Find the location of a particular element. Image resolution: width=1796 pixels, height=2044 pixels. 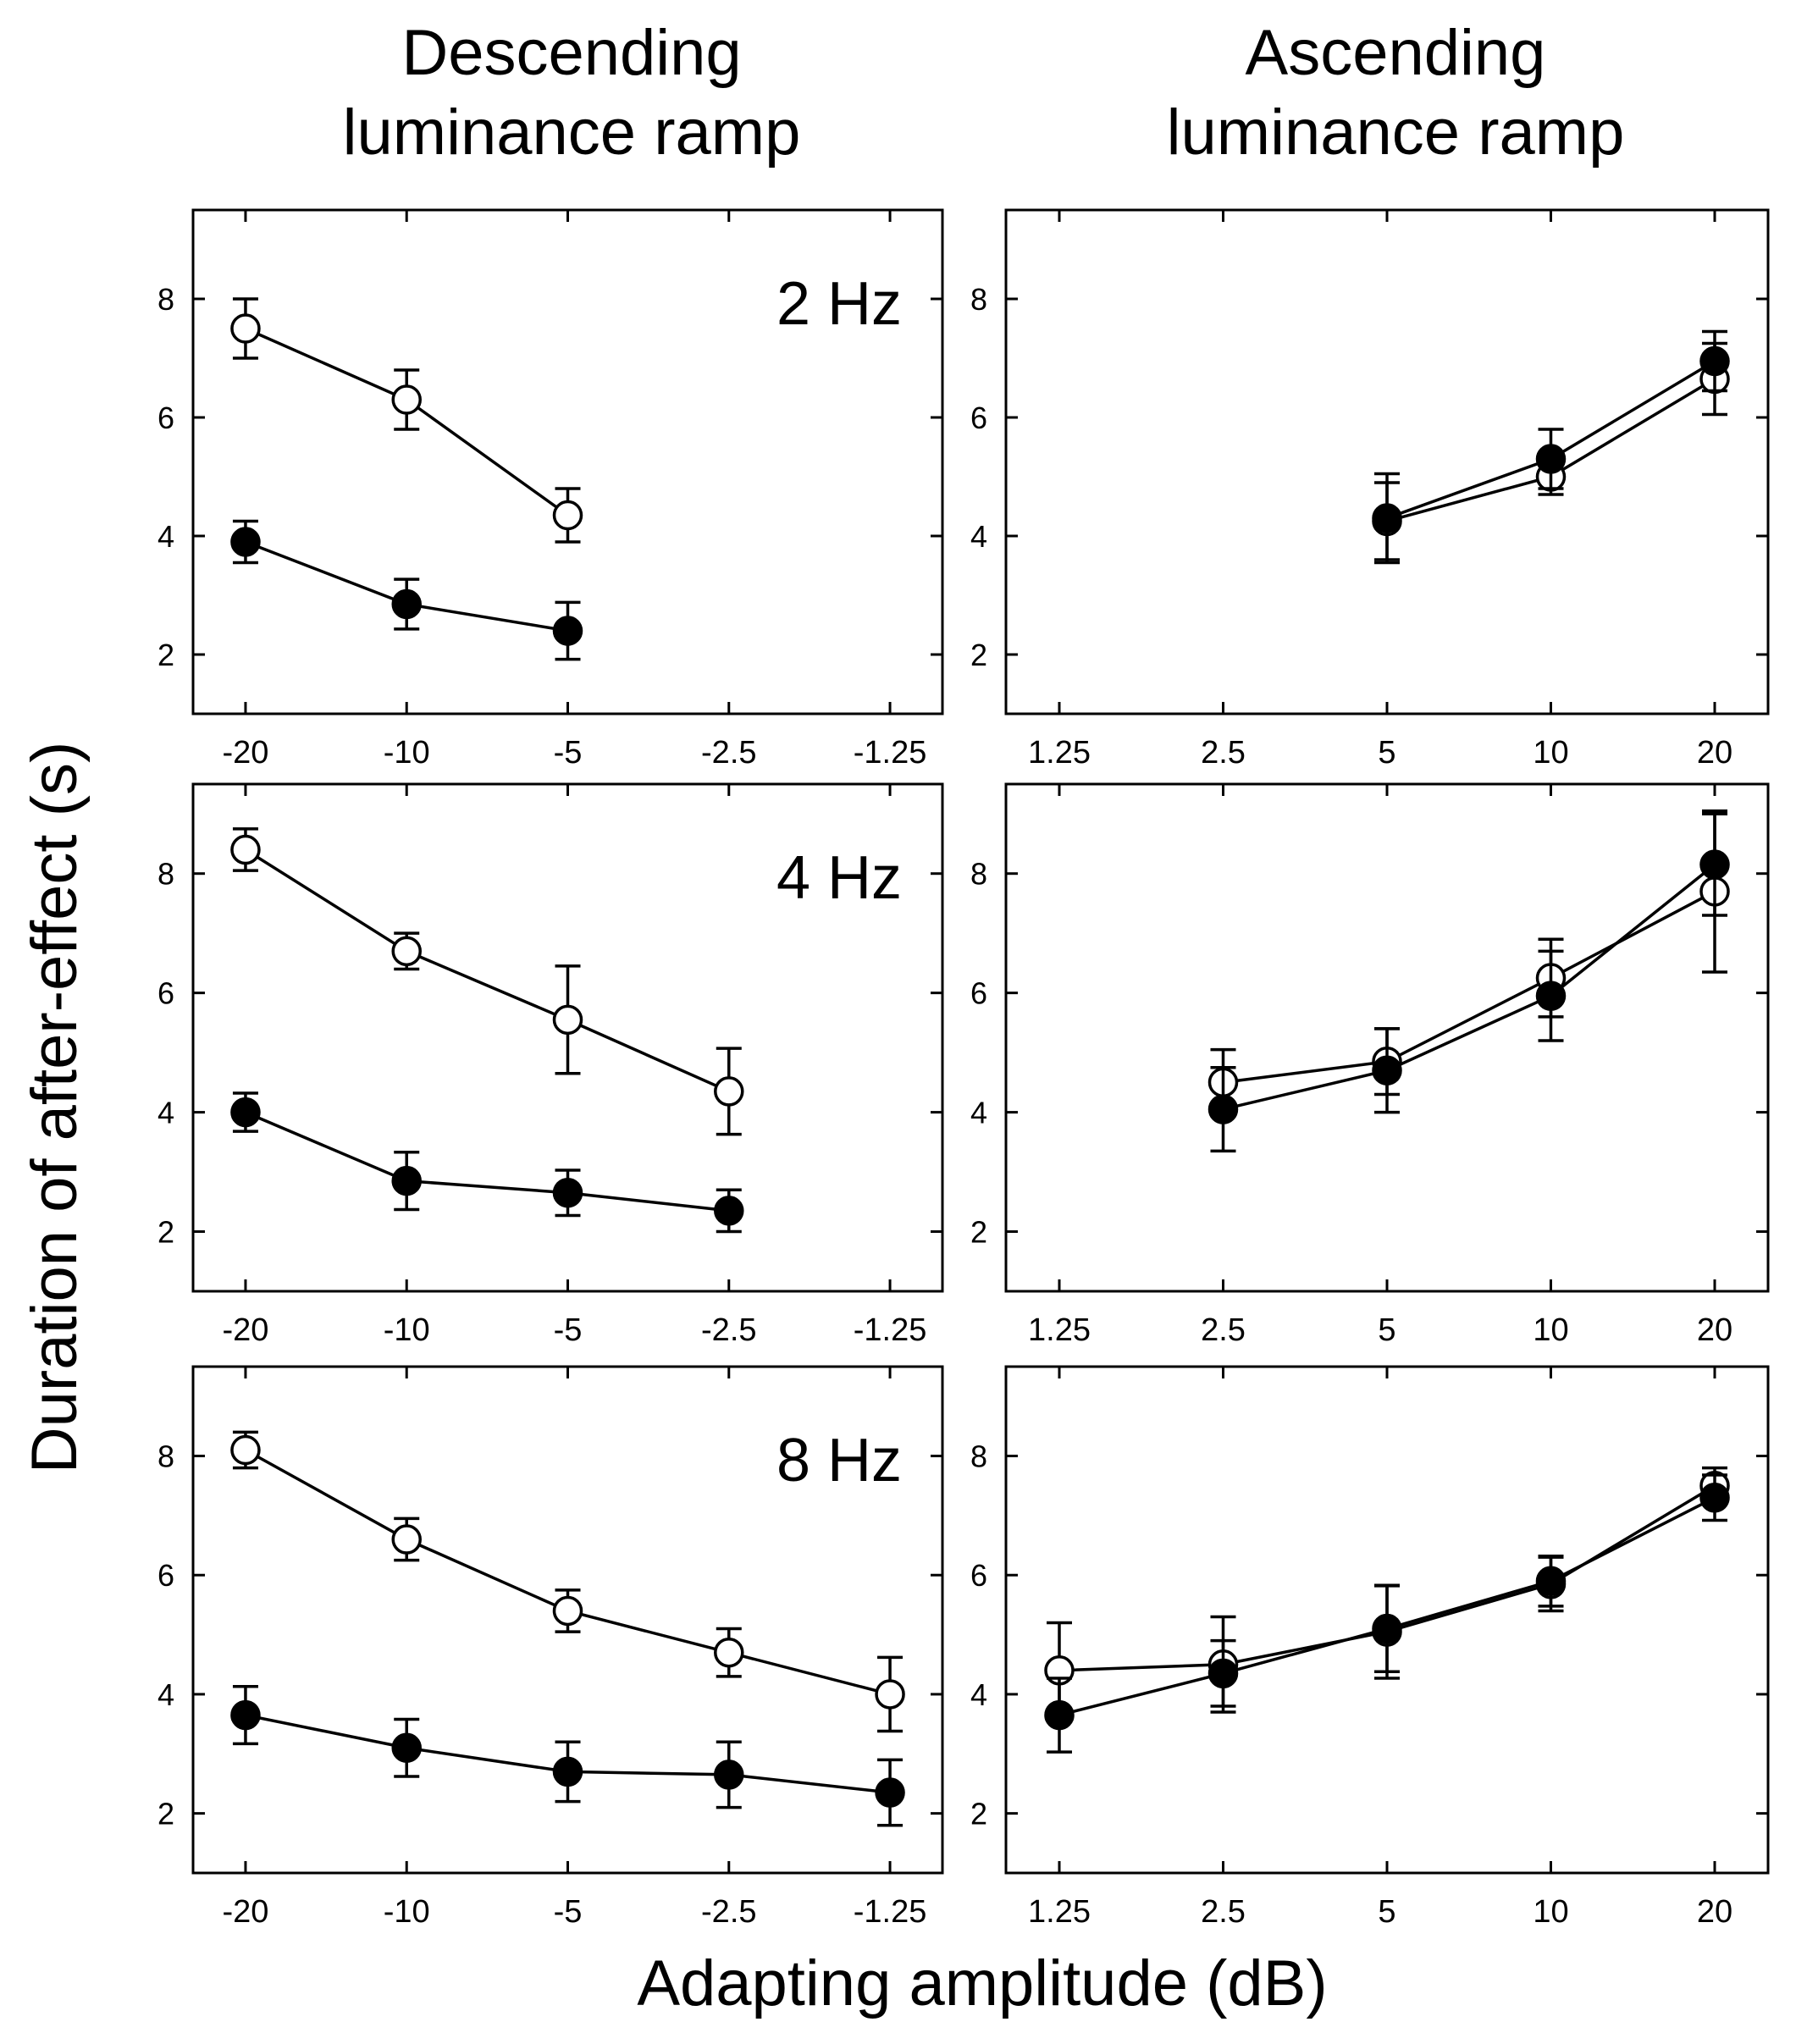

plot-frame is located at coordinates (1387, 461).